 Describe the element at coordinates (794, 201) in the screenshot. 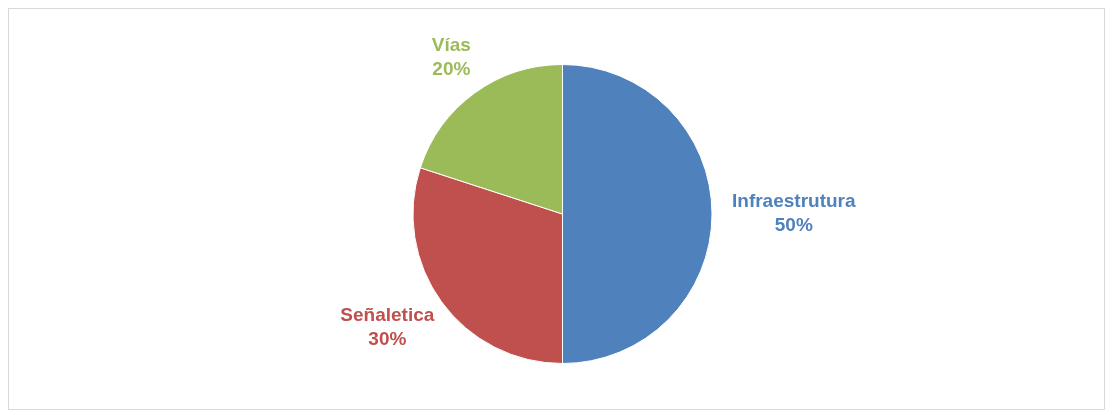

I see `slice-label: Infraestrutura` at that location.